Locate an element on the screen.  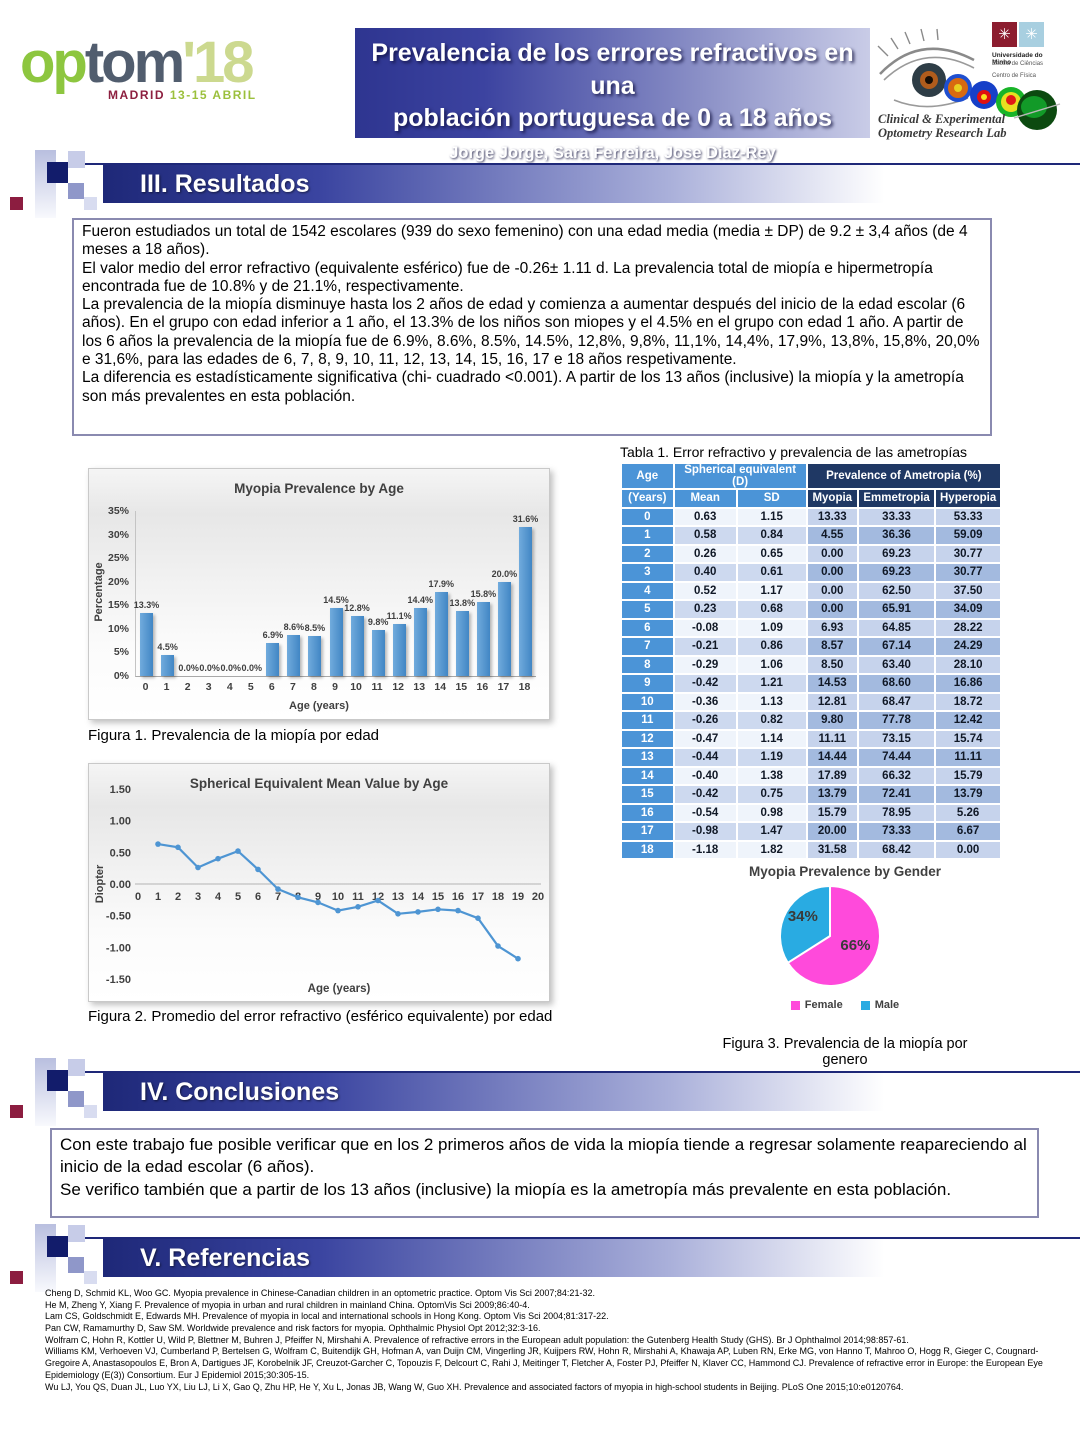
table-row: 4 0.52 1.17 0.00 62.50 37.50 is located at coordinates (811, 590).